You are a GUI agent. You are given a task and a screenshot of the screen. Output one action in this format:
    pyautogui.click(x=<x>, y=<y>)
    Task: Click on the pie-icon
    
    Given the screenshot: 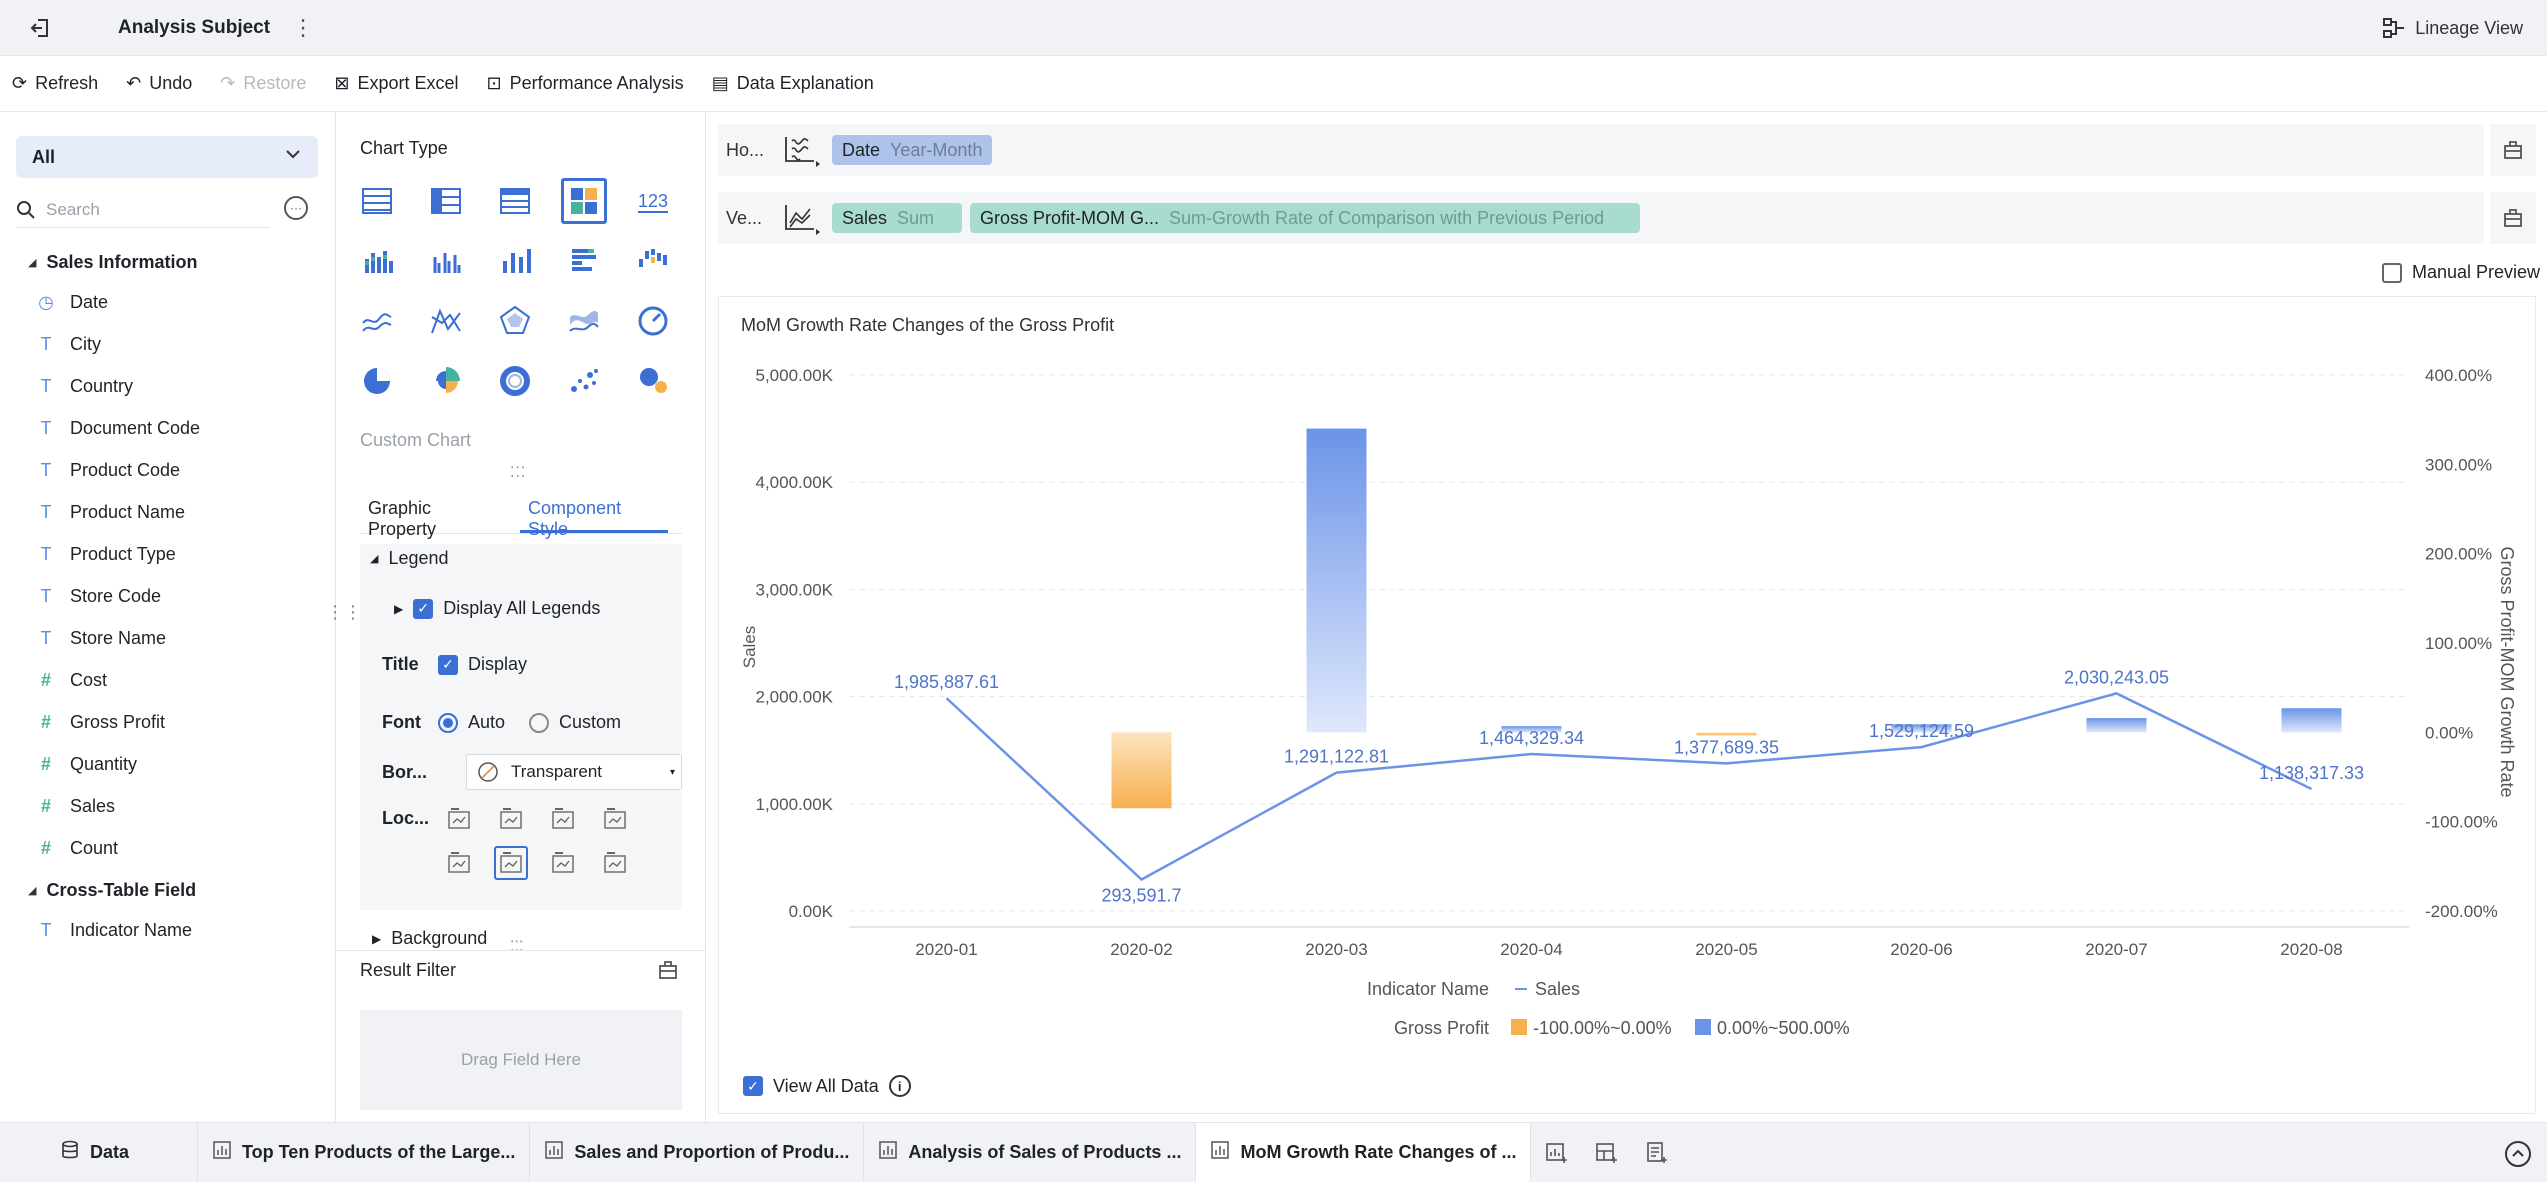 What is the action you would take?
    pyautogui.click(x=377, y=381)
    